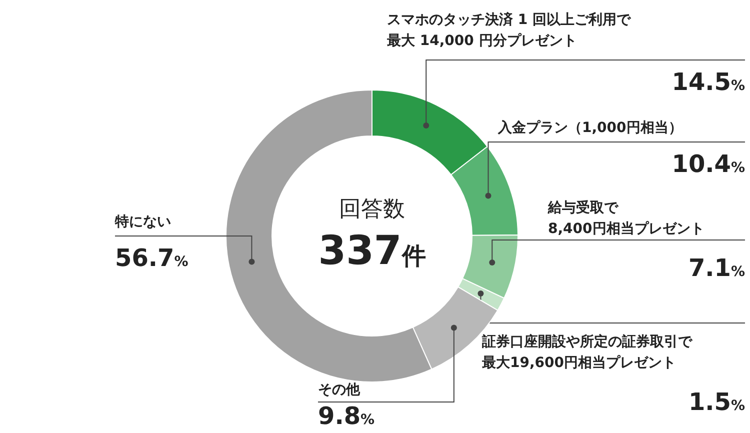 This screenshot has width=750, height=433. I want to click on data-label: 1.5%, so click(716, 402).